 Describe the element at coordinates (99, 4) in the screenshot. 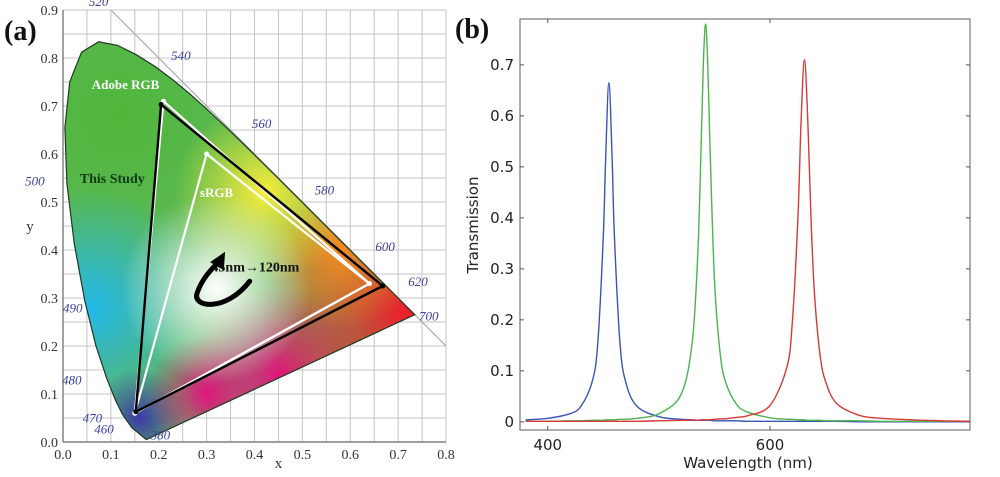

I see `wavelength-label: 520` at that location.